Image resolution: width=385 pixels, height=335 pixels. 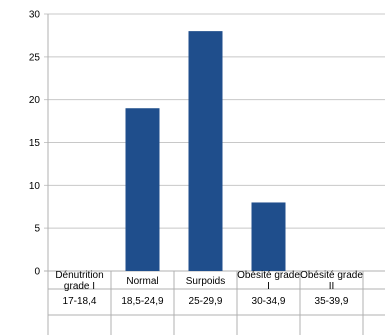 I want to click on range-label: 35-39,9, so click(x=332, y=301).